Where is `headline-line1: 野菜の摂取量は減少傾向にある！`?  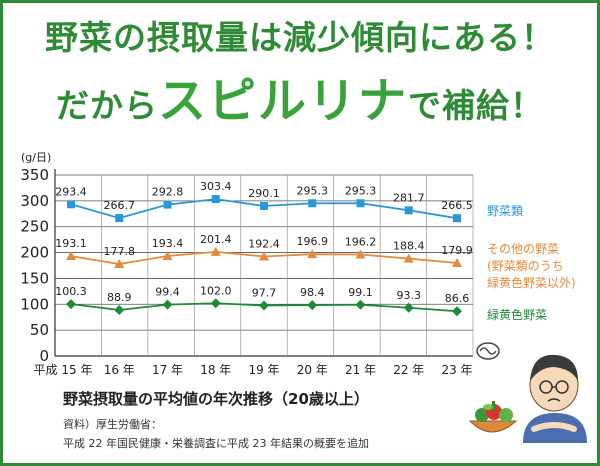
headline-line1: 野菜の摂取量は減少傾向にある！ is located at coordinates (299, 37).